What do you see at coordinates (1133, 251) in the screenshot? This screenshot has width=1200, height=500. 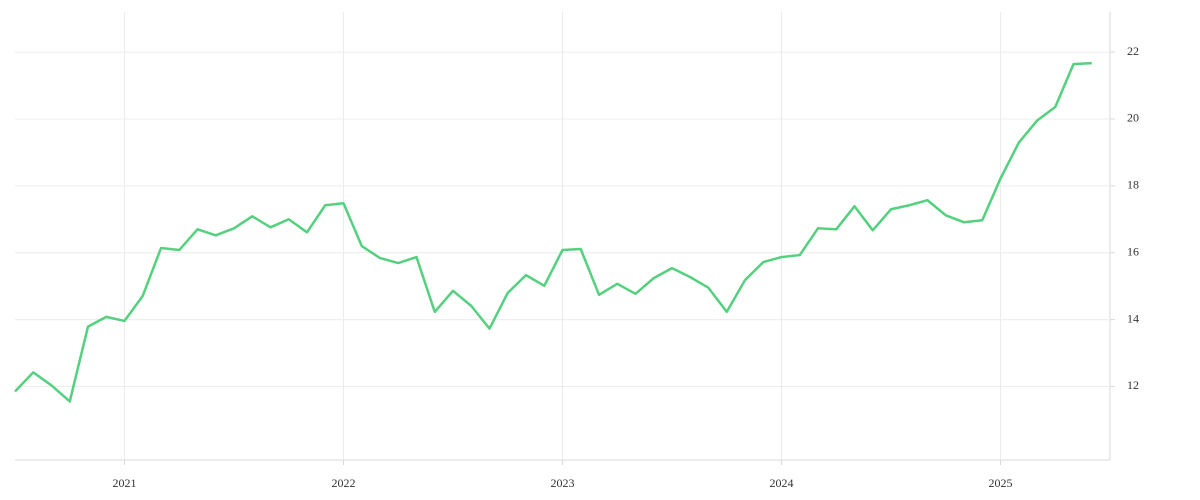 I see `y-tick-label: 16` at bounding box center [1133, 251].